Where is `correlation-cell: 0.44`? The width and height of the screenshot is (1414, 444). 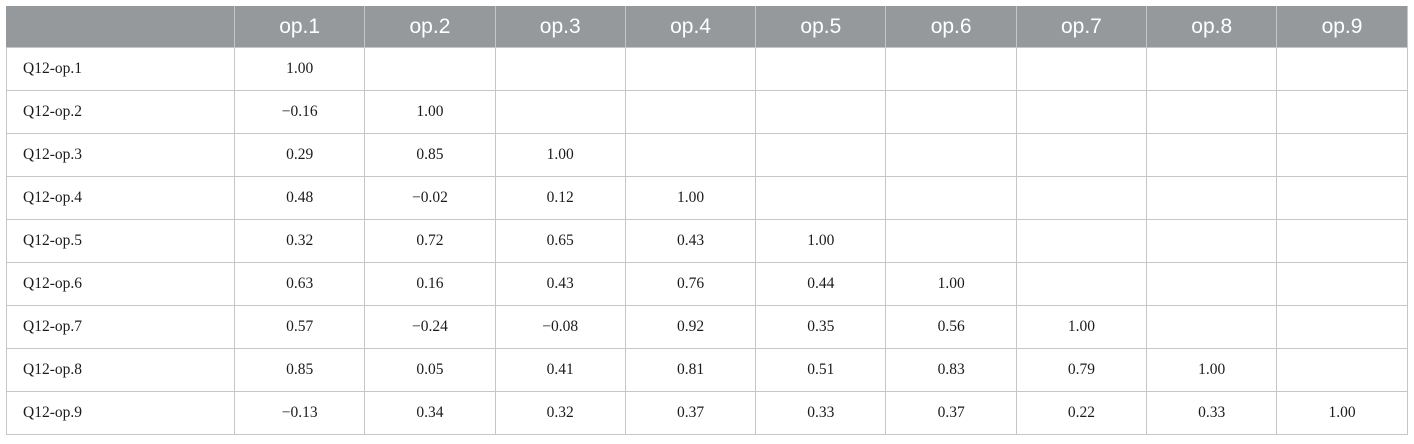
correlation-cell: 0.44 is located at coordinates (821, 284).